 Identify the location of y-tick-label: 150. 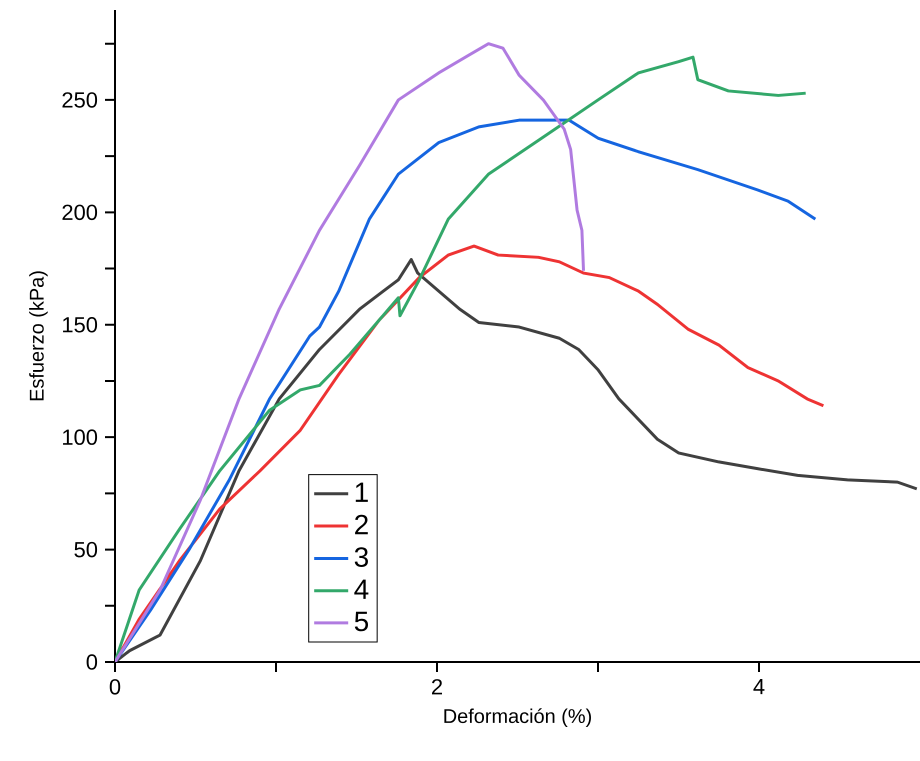
(80, 325).